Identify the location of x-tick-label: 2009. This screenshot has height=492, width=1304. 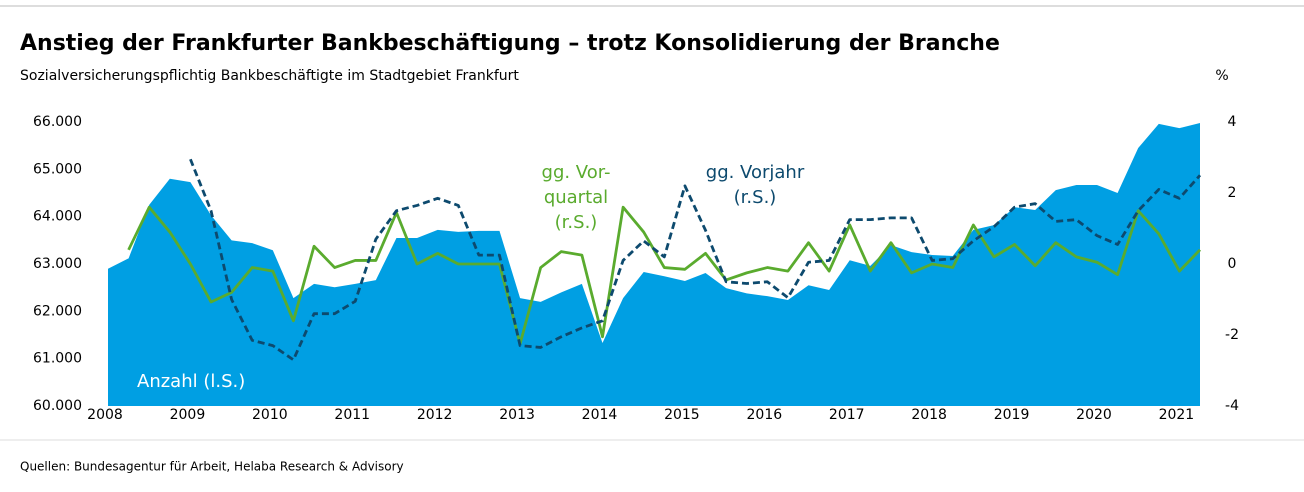
(188, 415).